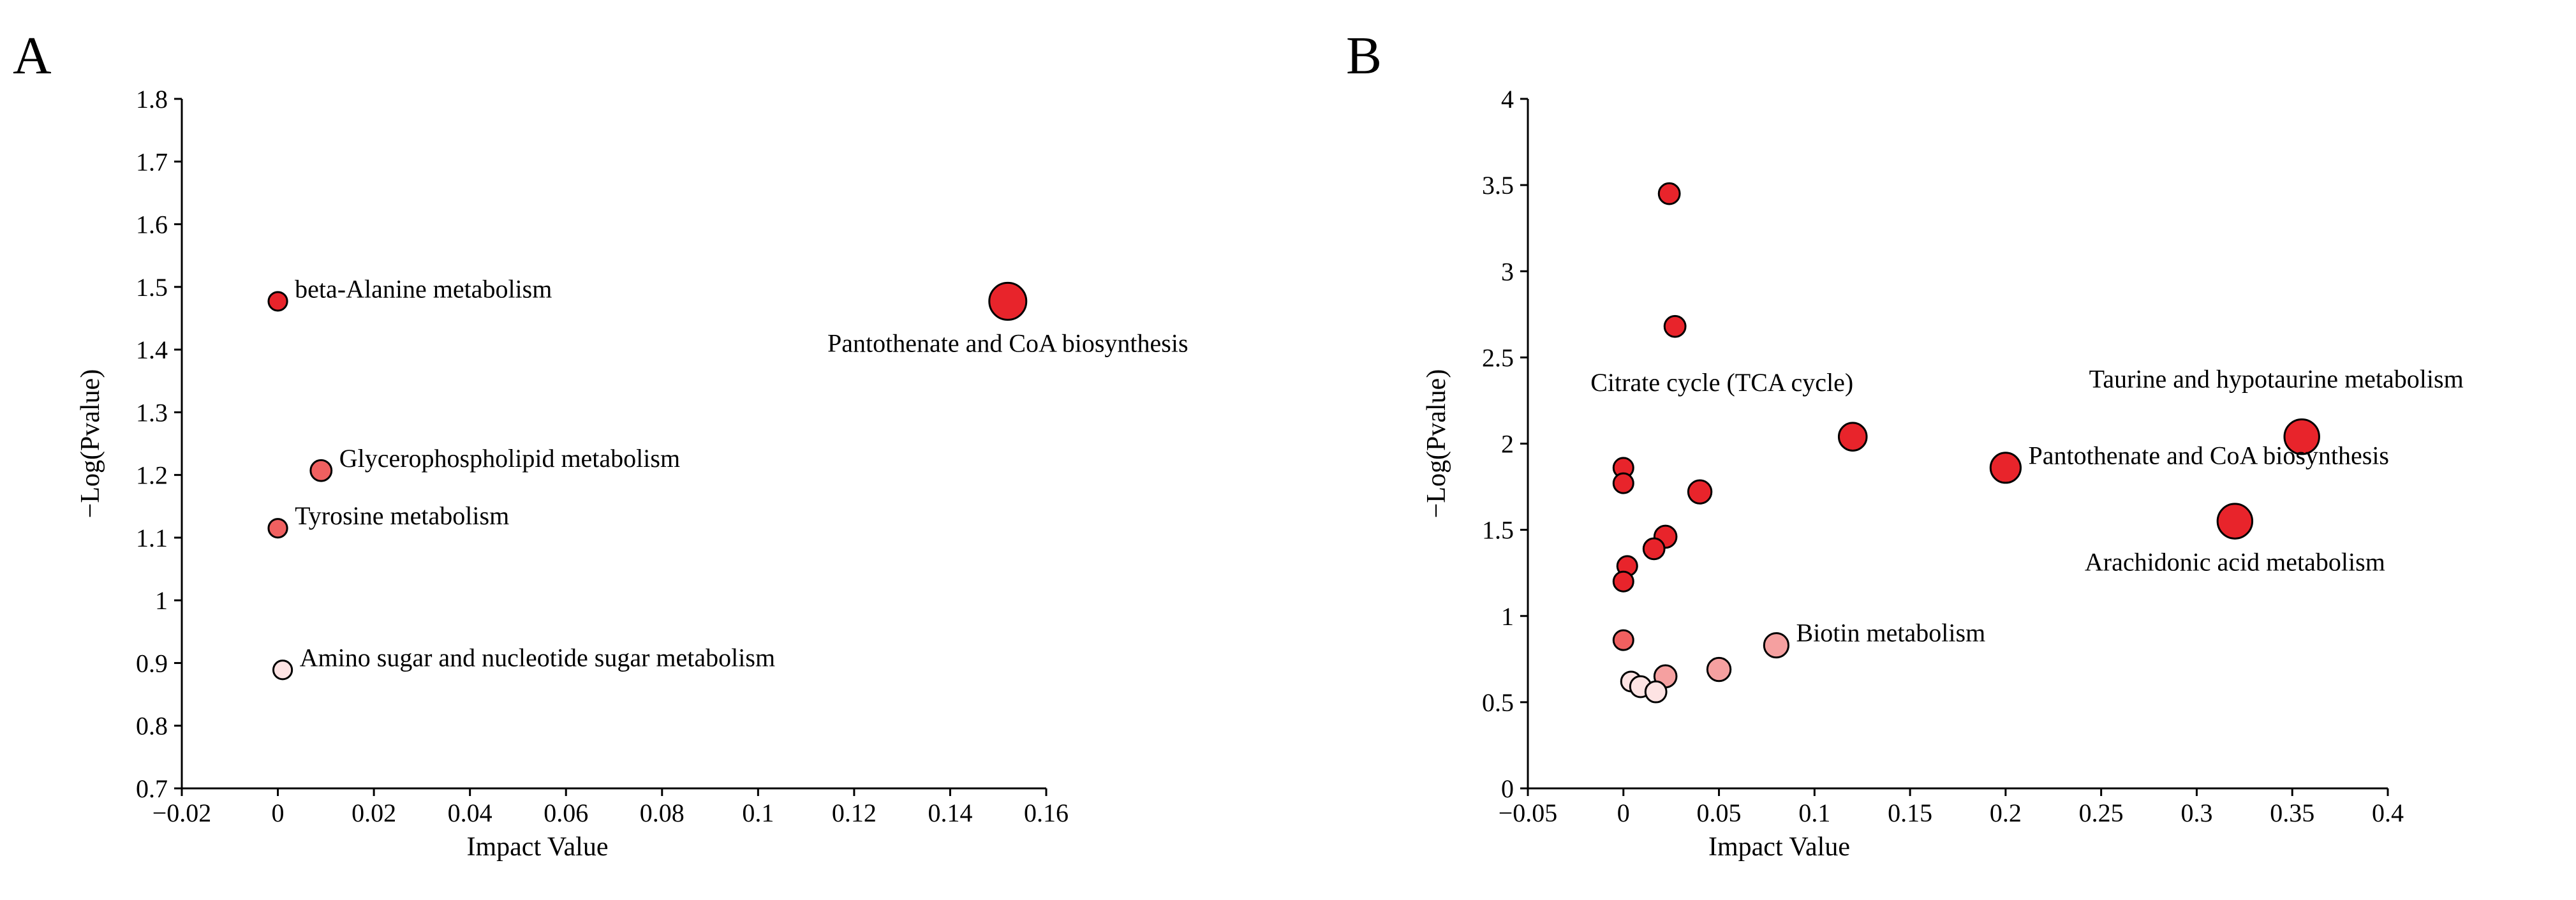 The height and width of the screenshot is (900, 2576). I want to click on point-label: Taurine and hypotaurine metabolism, so click(2276, 378).